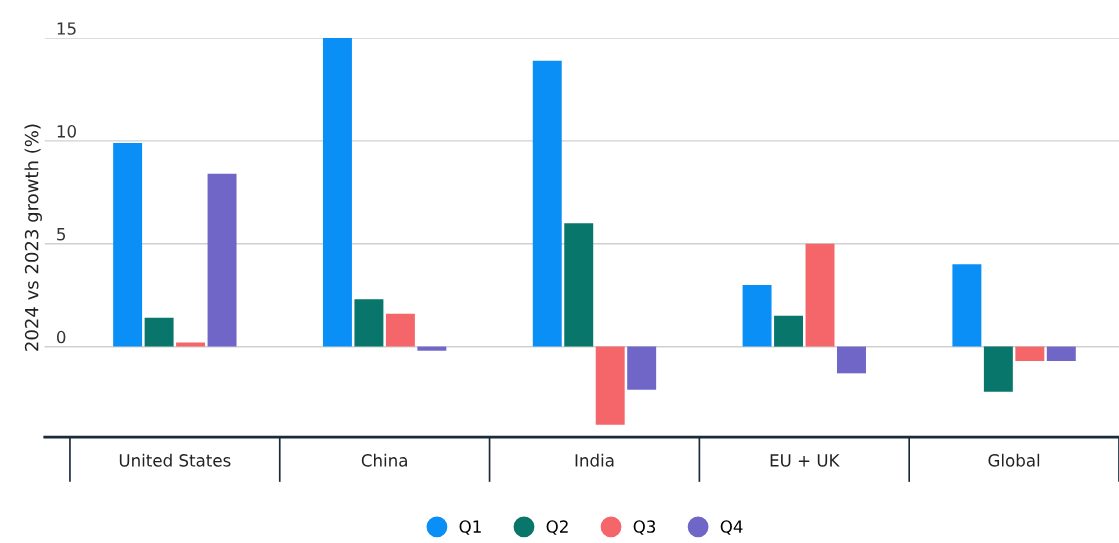 Image resolution: width=1119 pixels, height=543 pixels. I want to click on y-tick-label: 10, so click(66, 131).